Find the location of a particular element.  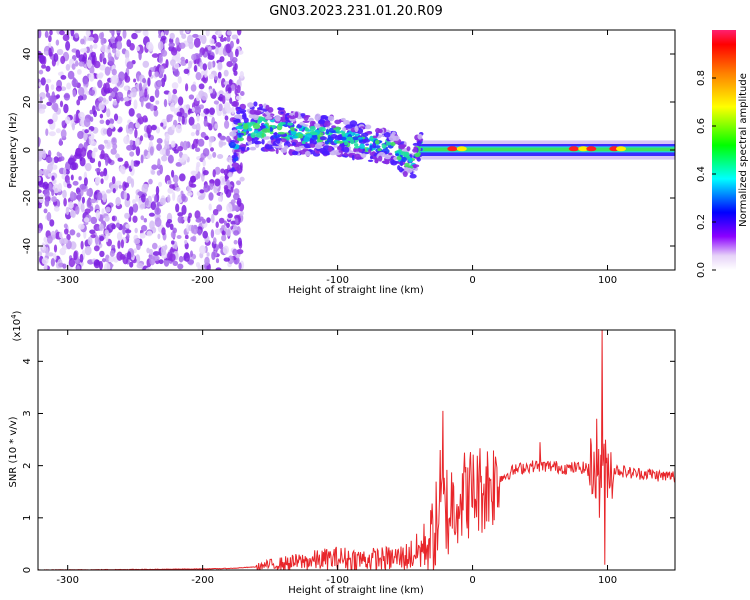

colorbar-ticks: 0.0 0.2 0.4 0.6 0.8 is located at coordinates (706, 174).